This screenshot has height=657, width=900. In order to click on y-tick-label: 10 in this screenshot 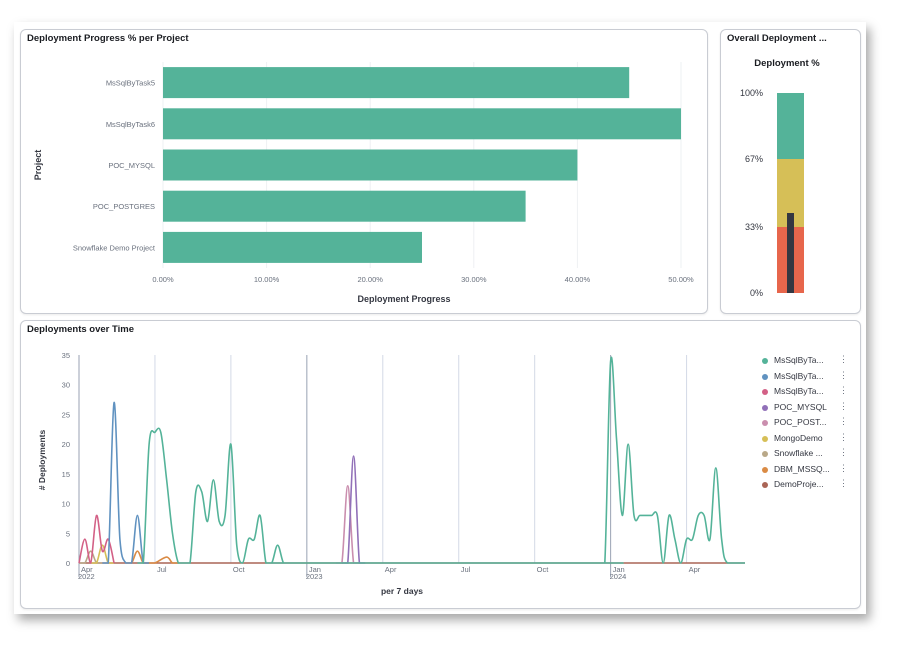, I will do `click(66, 504)`.